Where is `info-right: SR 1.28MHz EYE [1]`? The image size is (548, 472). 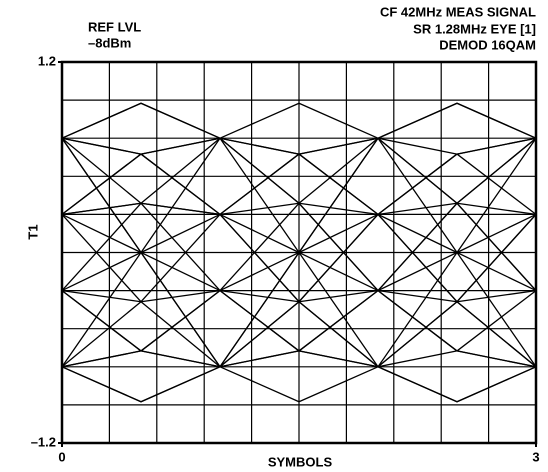
info-right: SR 1.28MHz EYE [1] is located at coordinates (474, 28).